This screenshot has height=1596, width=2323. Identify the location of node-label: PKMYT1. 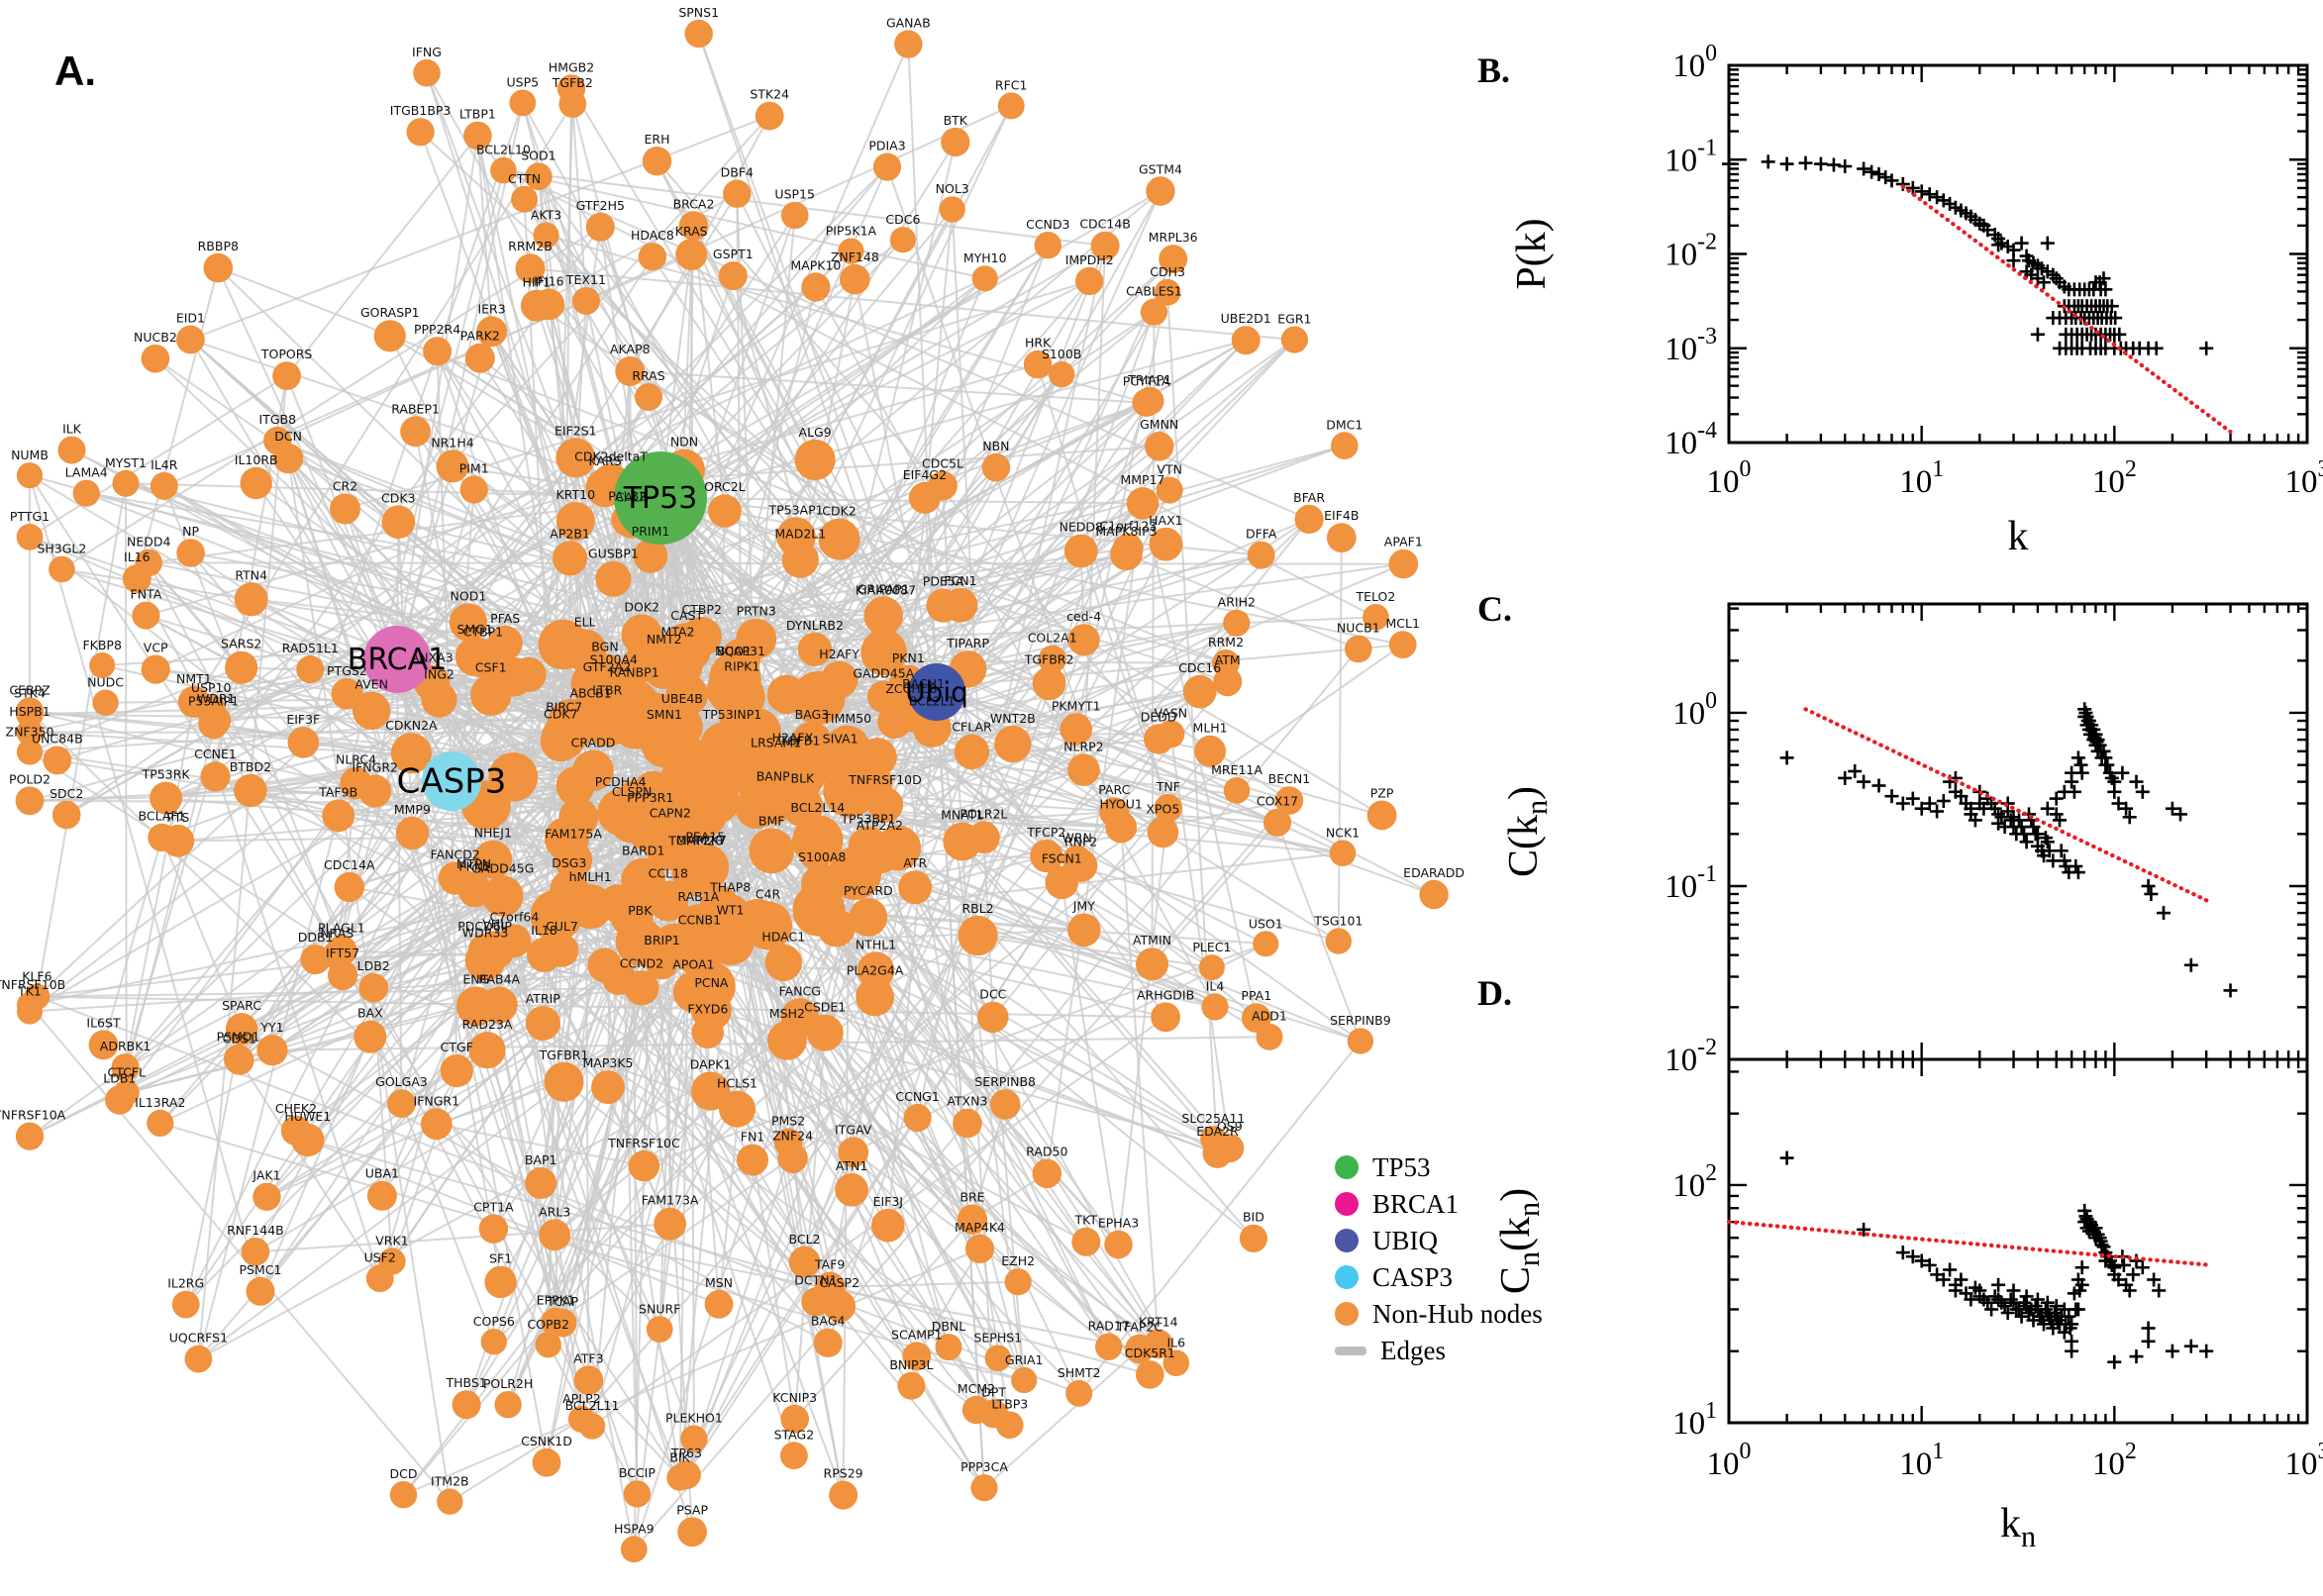
(1076, 705).